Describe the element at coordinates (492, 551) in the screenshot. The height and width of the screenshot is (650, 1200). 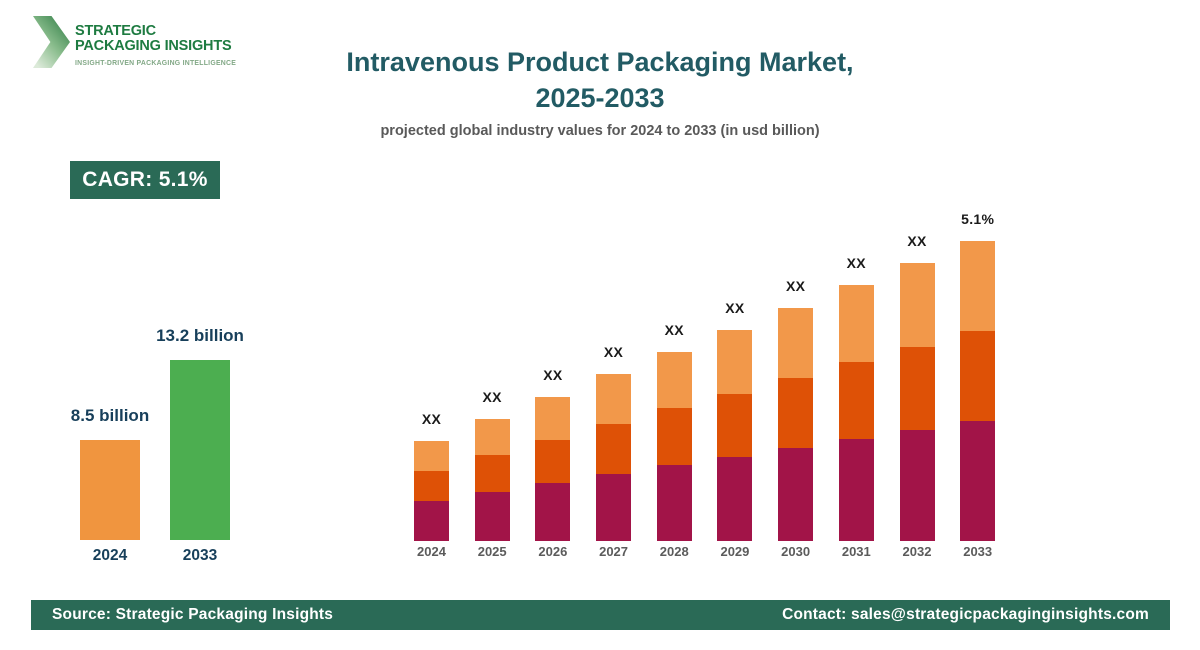
I see `bar-year-label: 2025` at that location.